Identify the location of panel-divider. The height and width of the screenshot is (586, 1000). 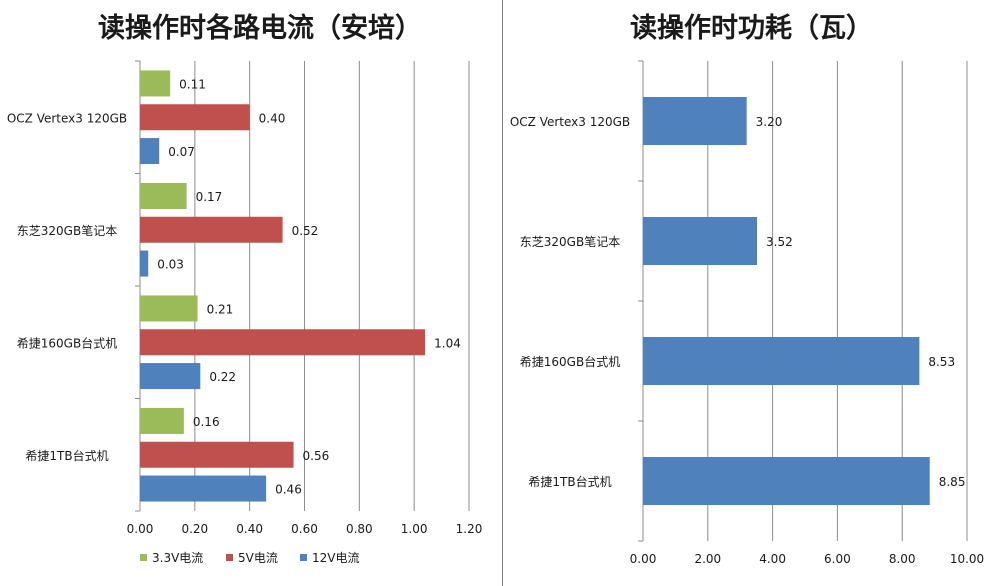
(502, 293).